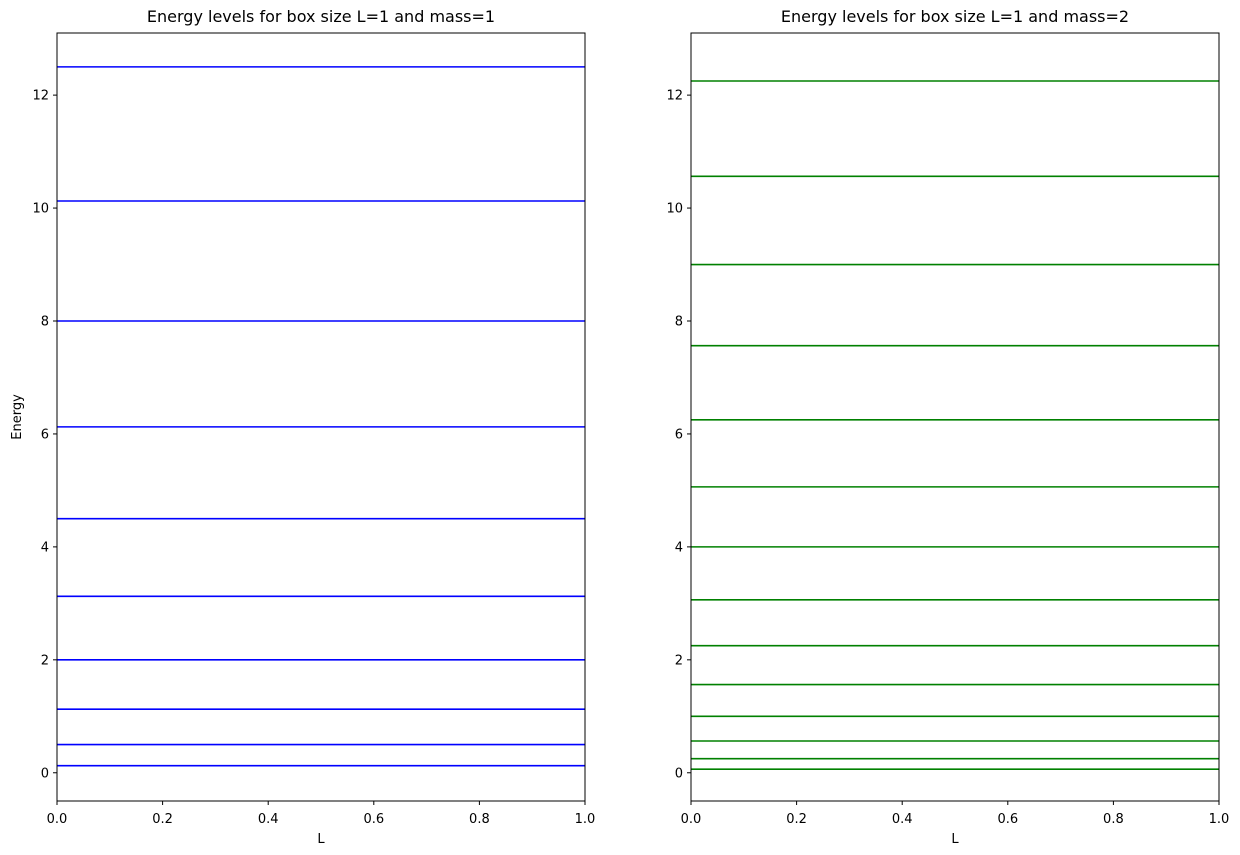  What do you see at coordinates (162, 819) in the screenshot?
I see `x-tick-label-left-1: 0.2` at bounding box center [162, 819].